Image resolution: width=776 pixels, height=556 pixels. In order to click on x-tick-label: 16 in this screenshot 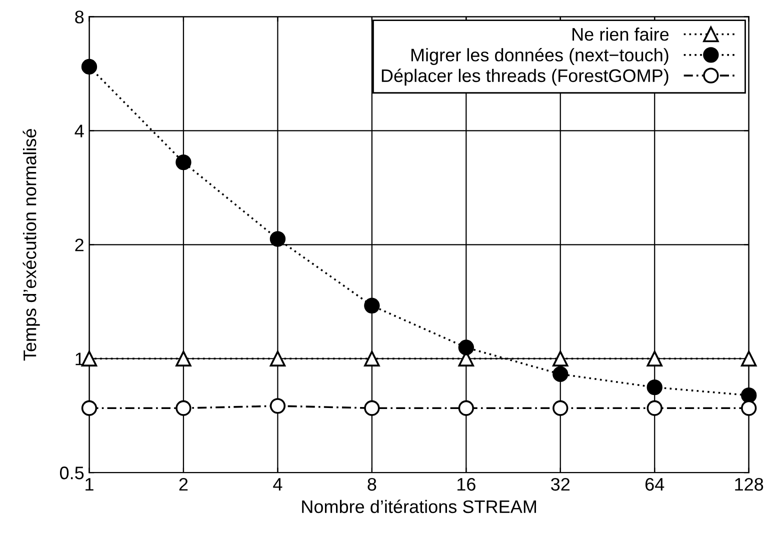, I will do `click(466, 484)`.